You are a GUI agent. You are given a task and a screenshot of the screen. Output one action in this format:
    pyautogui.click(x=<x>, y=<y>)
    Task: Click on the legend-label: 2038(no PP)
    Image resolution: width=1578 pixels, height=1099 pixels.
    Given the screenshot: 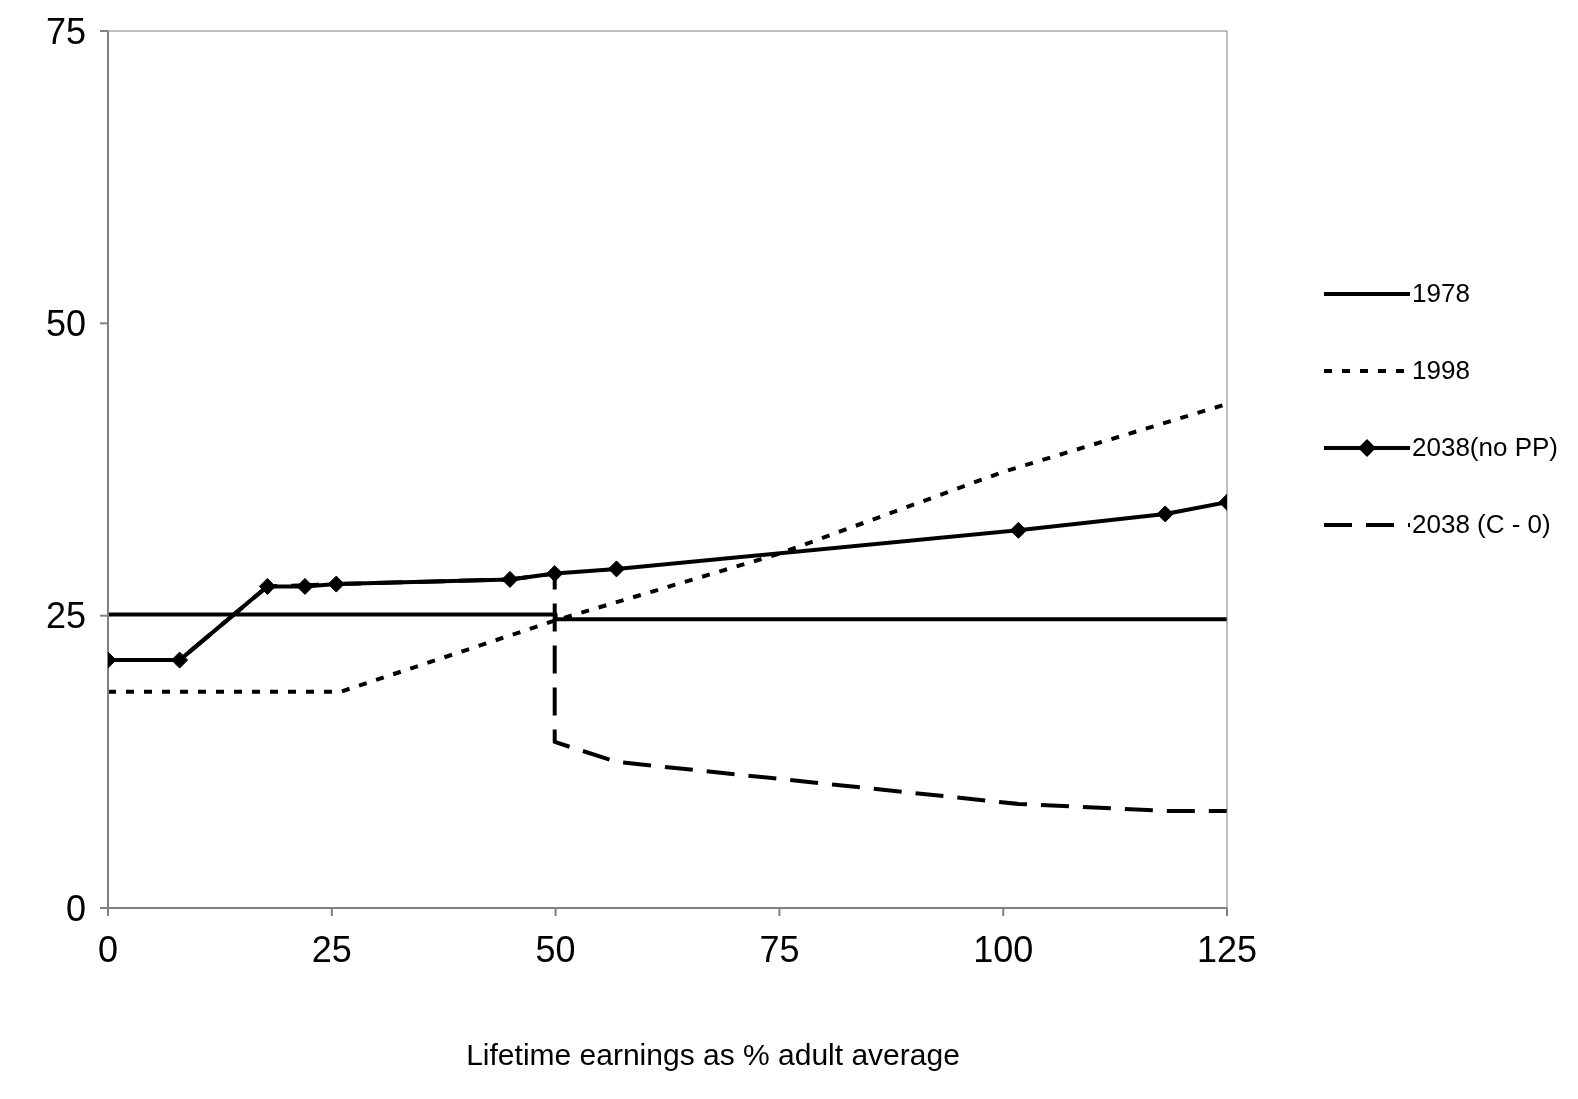 What is the action you would take?
    pyautogui.click(x=1485, y=447)
    